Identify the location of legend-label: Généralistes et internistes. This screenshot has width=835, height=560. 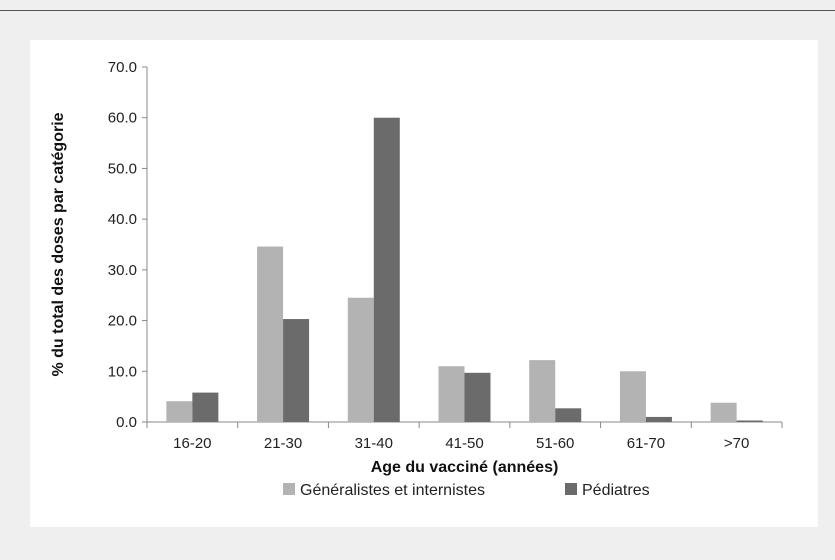
(392, 490).